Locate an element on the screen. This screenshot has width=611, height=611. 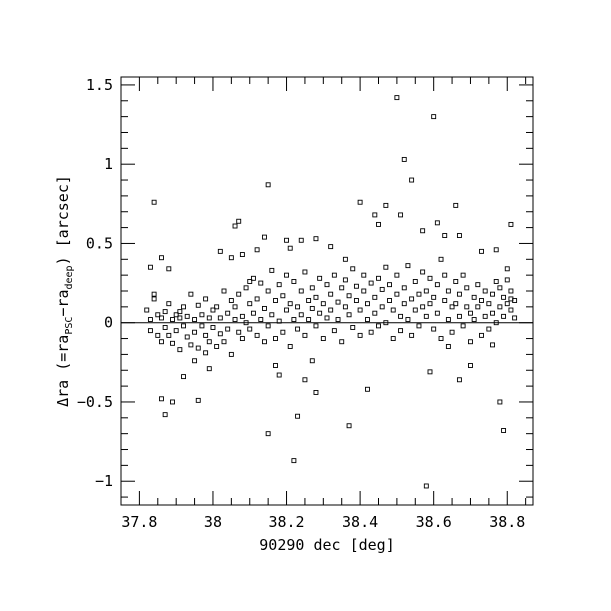
x-tick-label: 38.8 is located at coordinates (507, 522).